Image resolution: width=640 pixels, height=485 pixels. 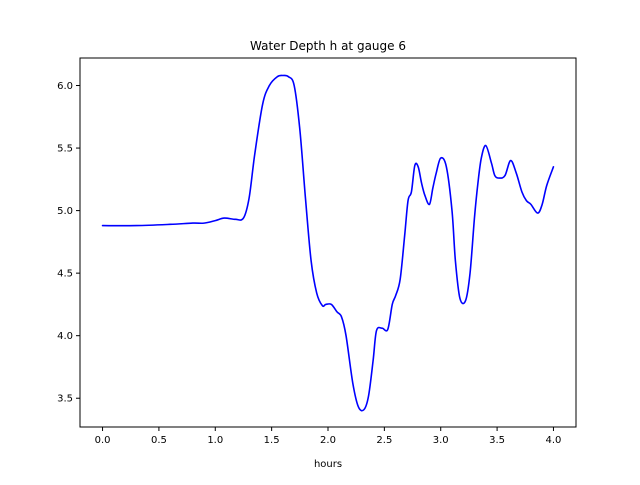 I want to click on y-tick-label: 3.5, so click(x=65, y=399).